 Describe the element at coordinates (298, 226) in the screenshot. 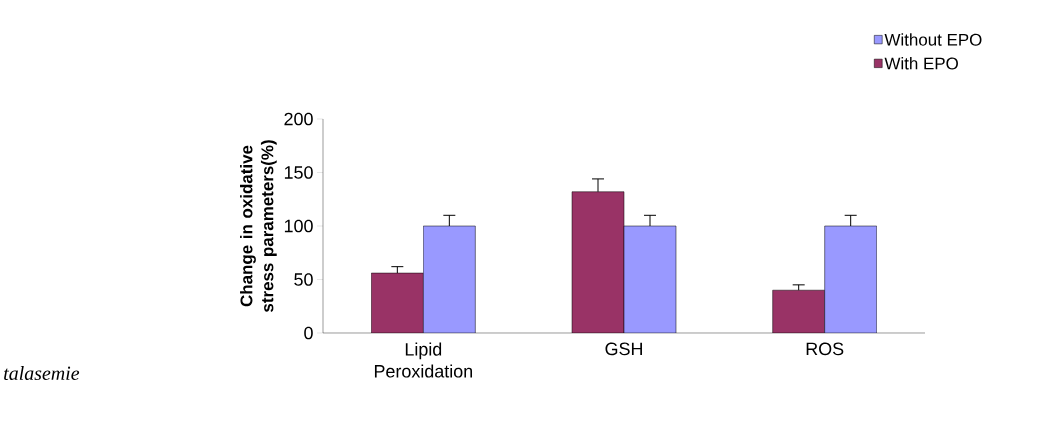

I see `y-tick-label: 100` at that location.